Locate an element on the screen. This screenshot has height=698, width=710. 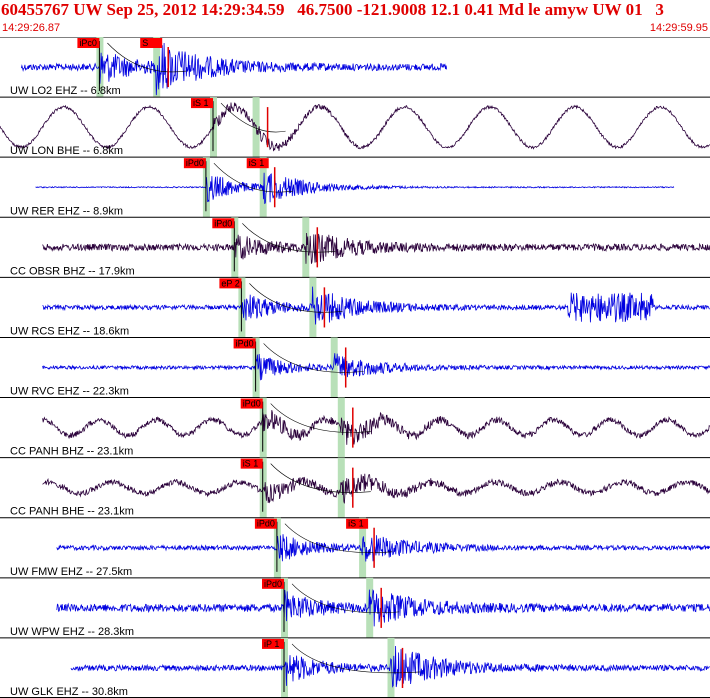
trace-row: iPd0 CC PANH BHZ -- 23.1km is located at coordinates (355, 427).